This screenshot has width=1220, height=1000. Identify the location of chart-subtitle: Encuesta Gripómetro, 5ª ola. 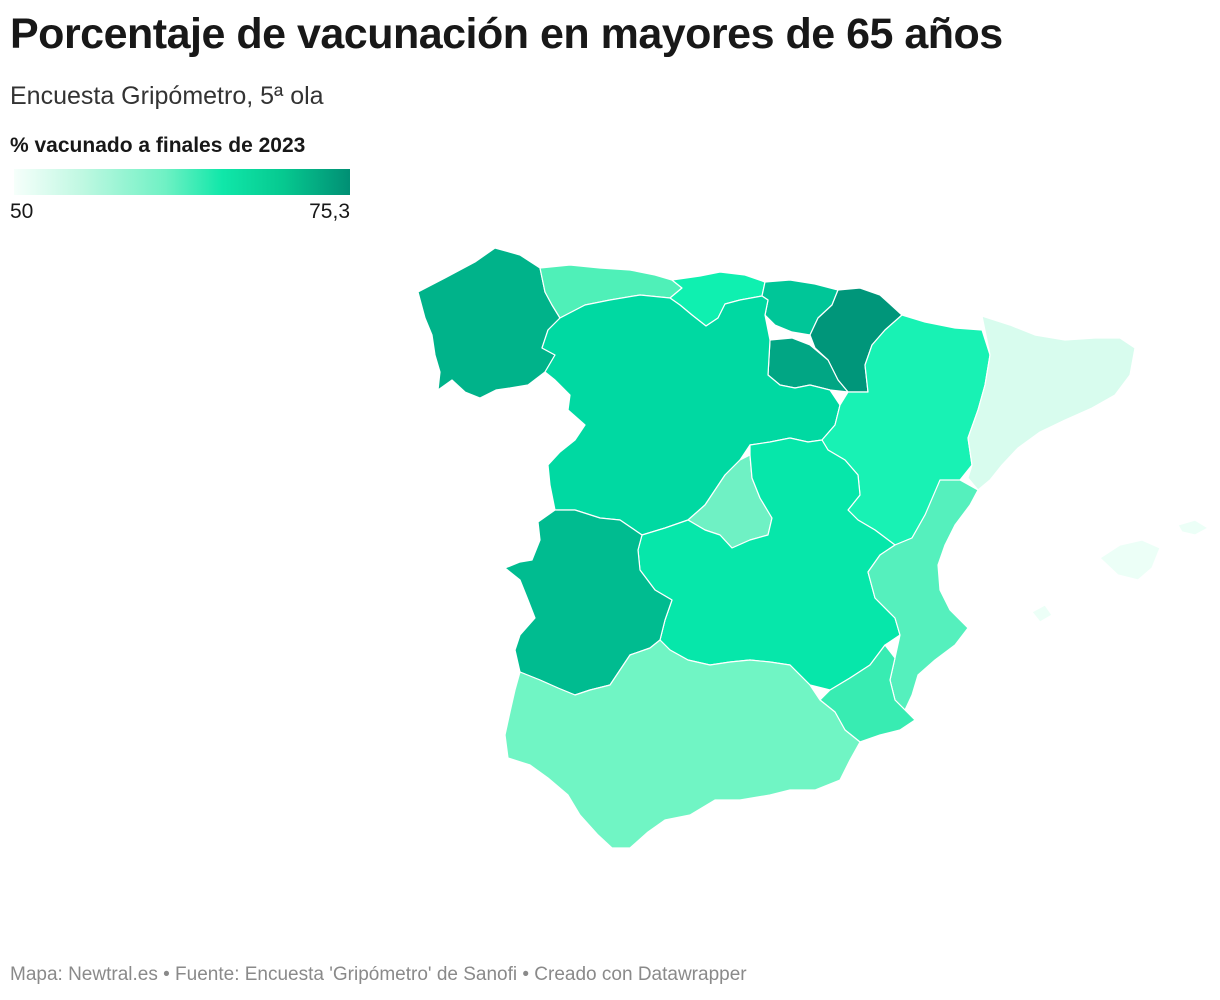
(167, 96).